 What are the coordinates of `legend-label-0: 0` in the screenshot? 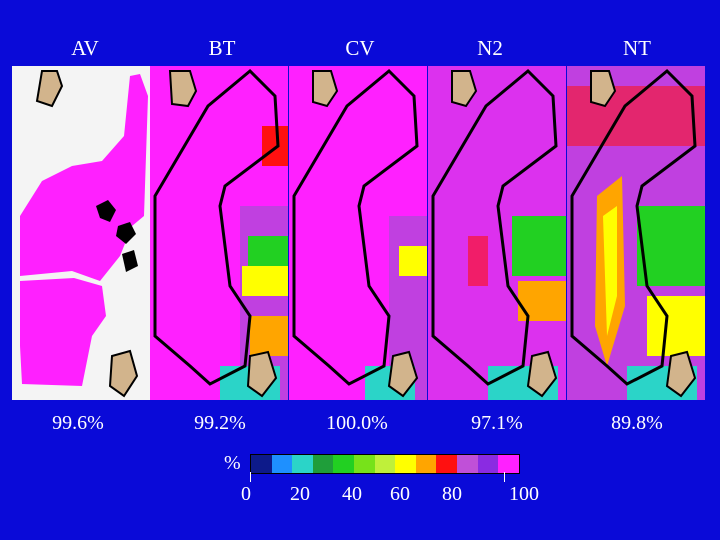 It's located at (246, 494).